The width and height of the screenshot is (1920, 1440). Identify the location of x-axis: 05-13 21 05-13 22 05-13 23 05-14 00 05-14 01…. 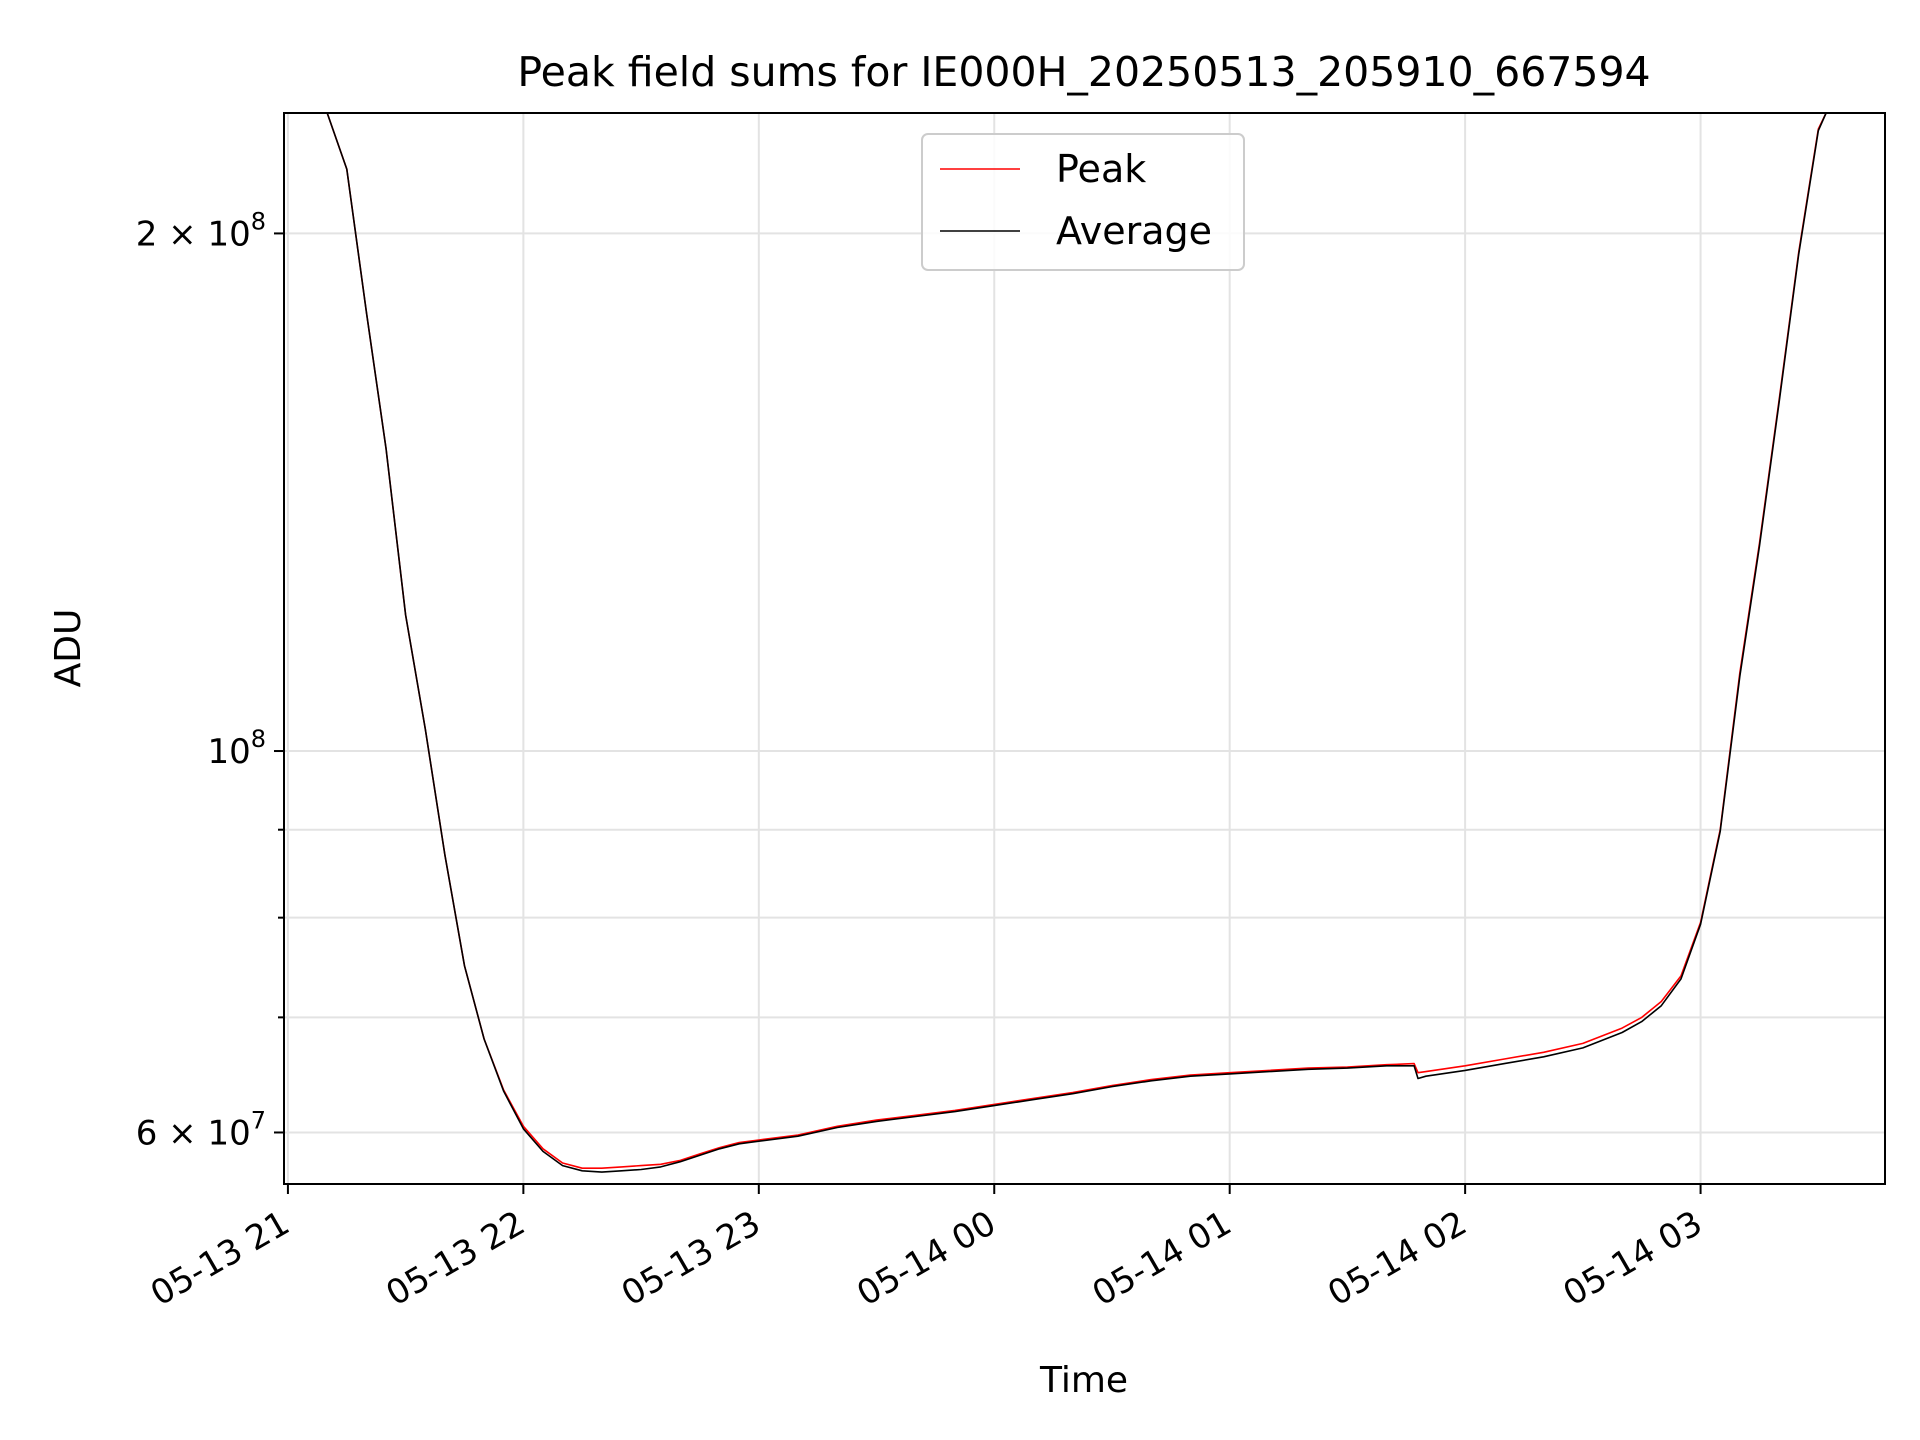
(926, 1249).